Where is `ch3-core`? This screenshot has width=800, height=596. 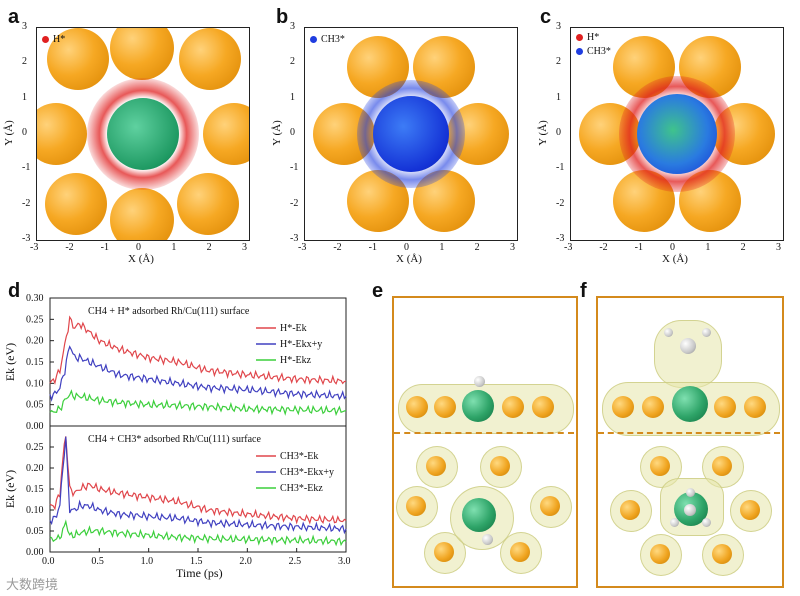
ch3-core is located at coordinates (411, 134).